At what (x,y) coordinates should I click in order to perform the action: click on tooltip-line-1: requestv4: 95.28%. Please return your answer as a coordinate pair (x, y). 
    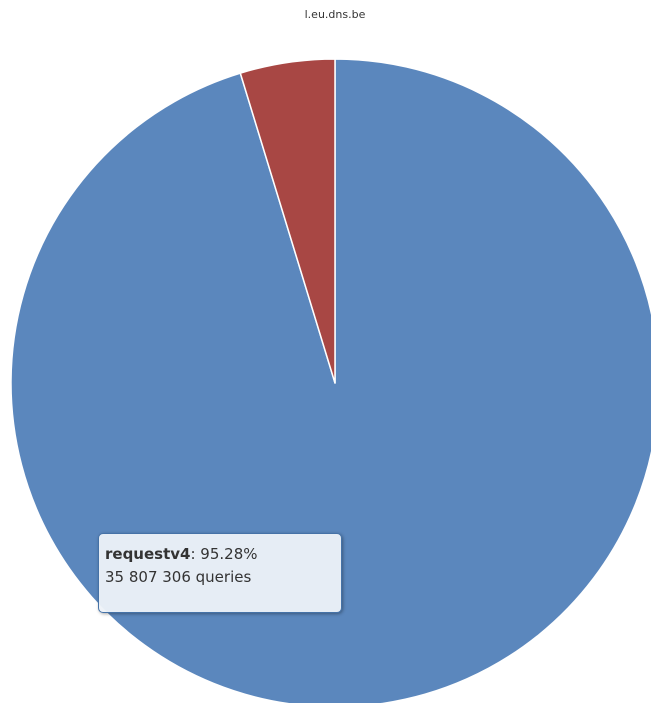
    Looking at the image, I should click on (220, 554).